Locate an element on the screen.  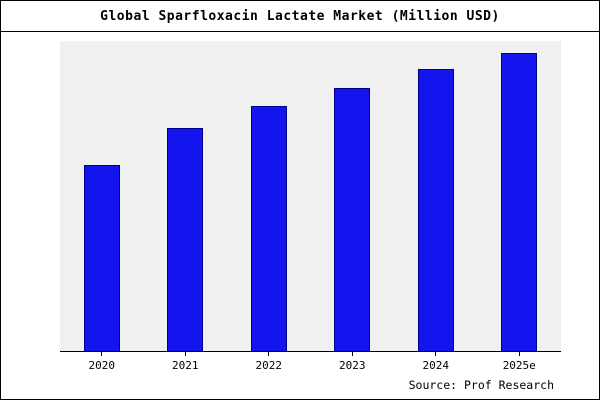
x-tick-label: 2020 is located at coordinates (102, 365).